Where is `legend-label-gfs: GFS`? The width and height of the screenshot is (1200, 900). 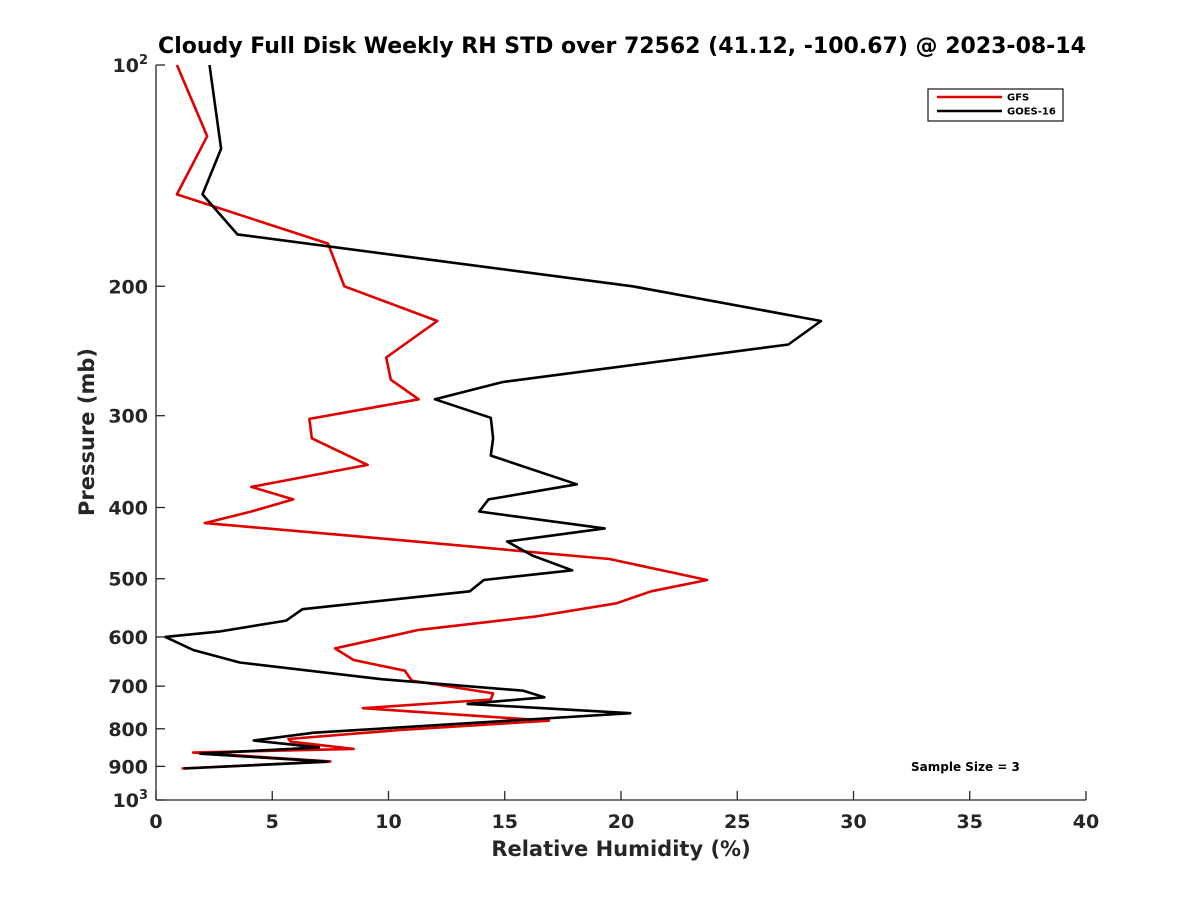 legend-label-gfs: GFS is located at coordinates (1018, 98).